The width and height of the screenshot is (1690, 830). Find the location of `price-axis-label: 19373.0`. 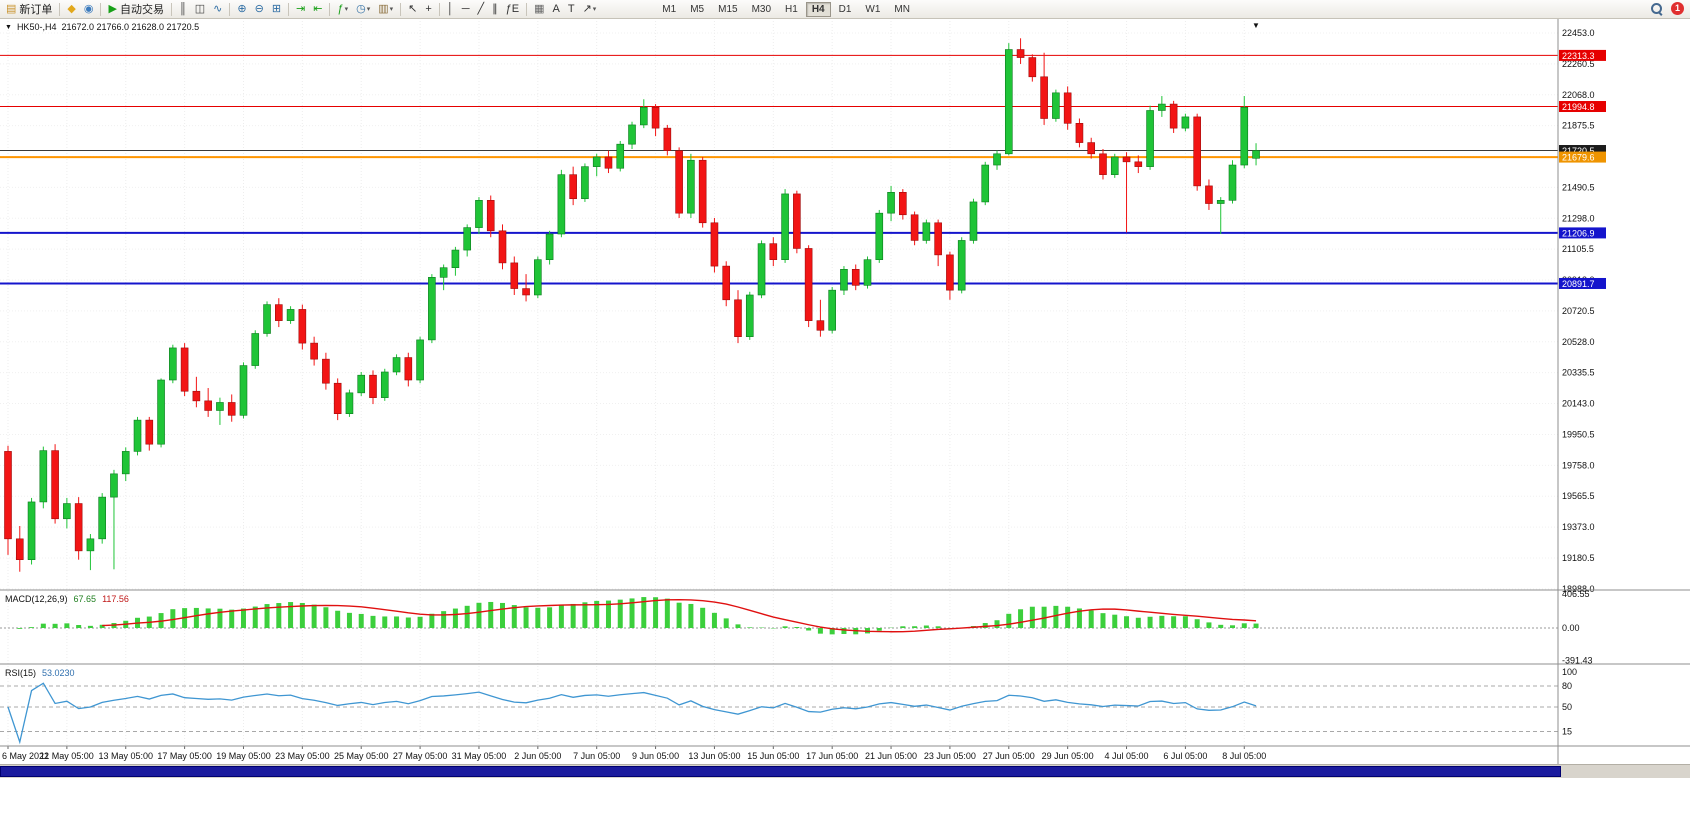

price-axis-label: 19373.0 is located at coordinates (1578, 527).